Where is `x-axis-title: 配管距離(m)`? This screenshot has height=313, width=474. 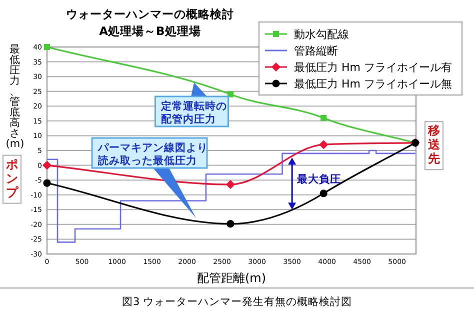 x-axis-title: 配管距離(m) is located at coordinates (231, 278).